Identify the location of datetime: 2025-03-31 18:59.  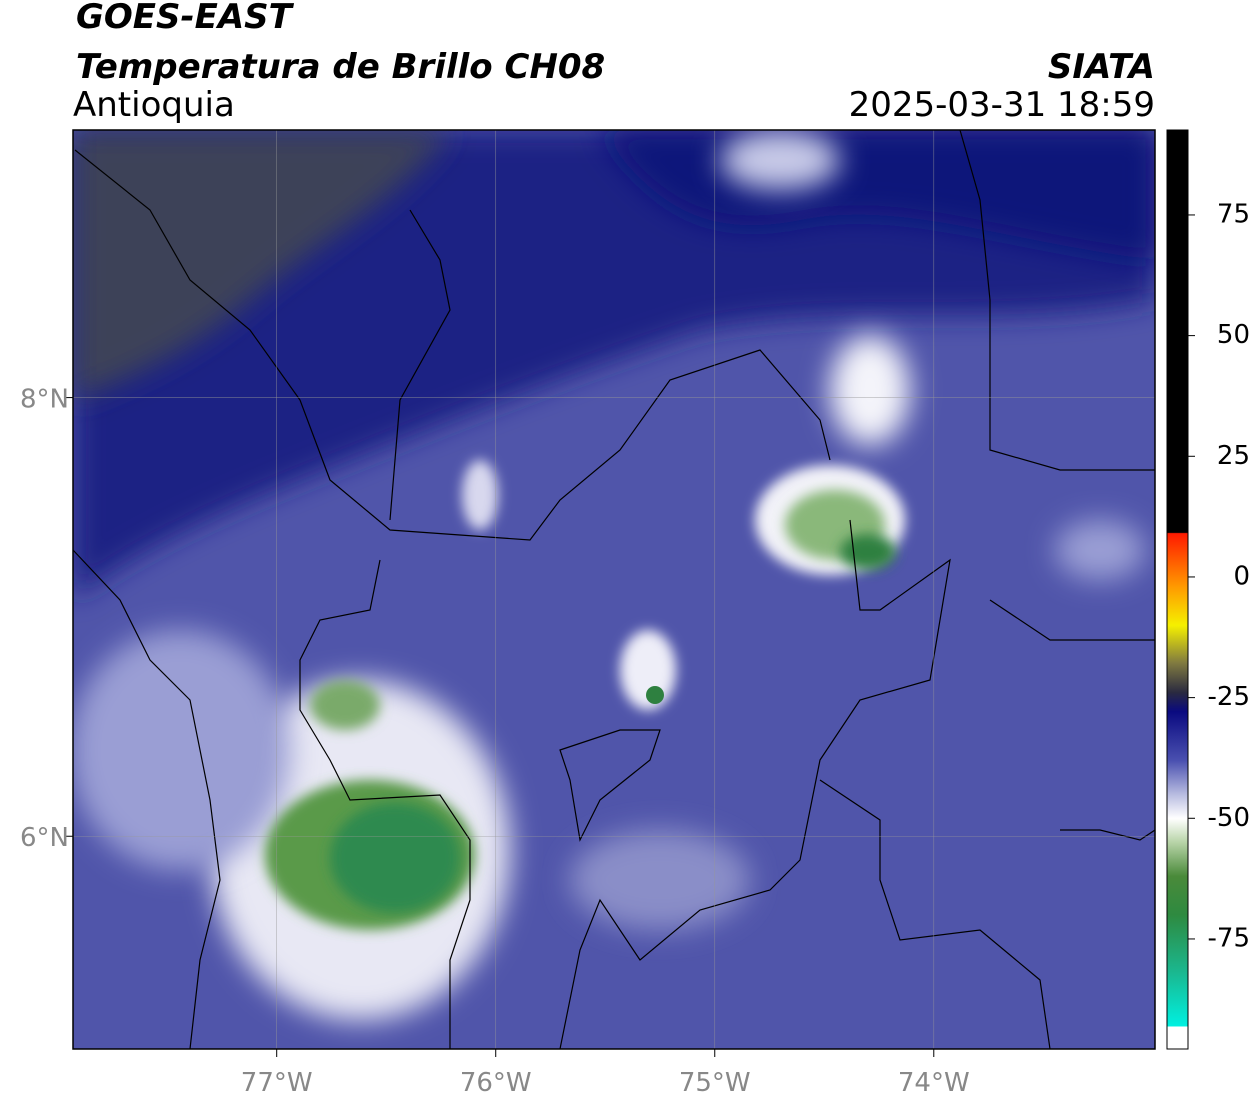
(1002, 105).